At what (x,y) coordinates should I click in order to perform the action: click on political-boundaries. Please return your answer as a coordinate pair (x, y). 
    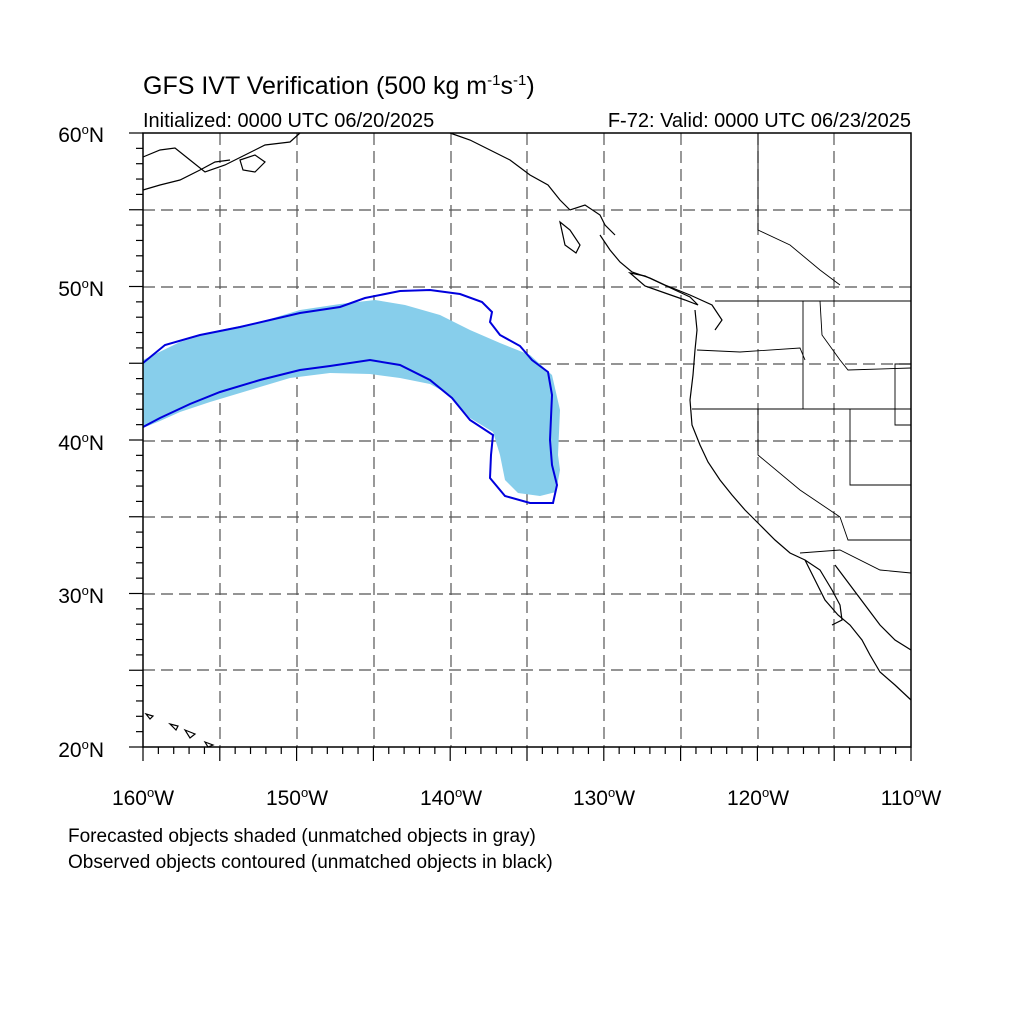
    Looking at the image, I should click on (802, 353).